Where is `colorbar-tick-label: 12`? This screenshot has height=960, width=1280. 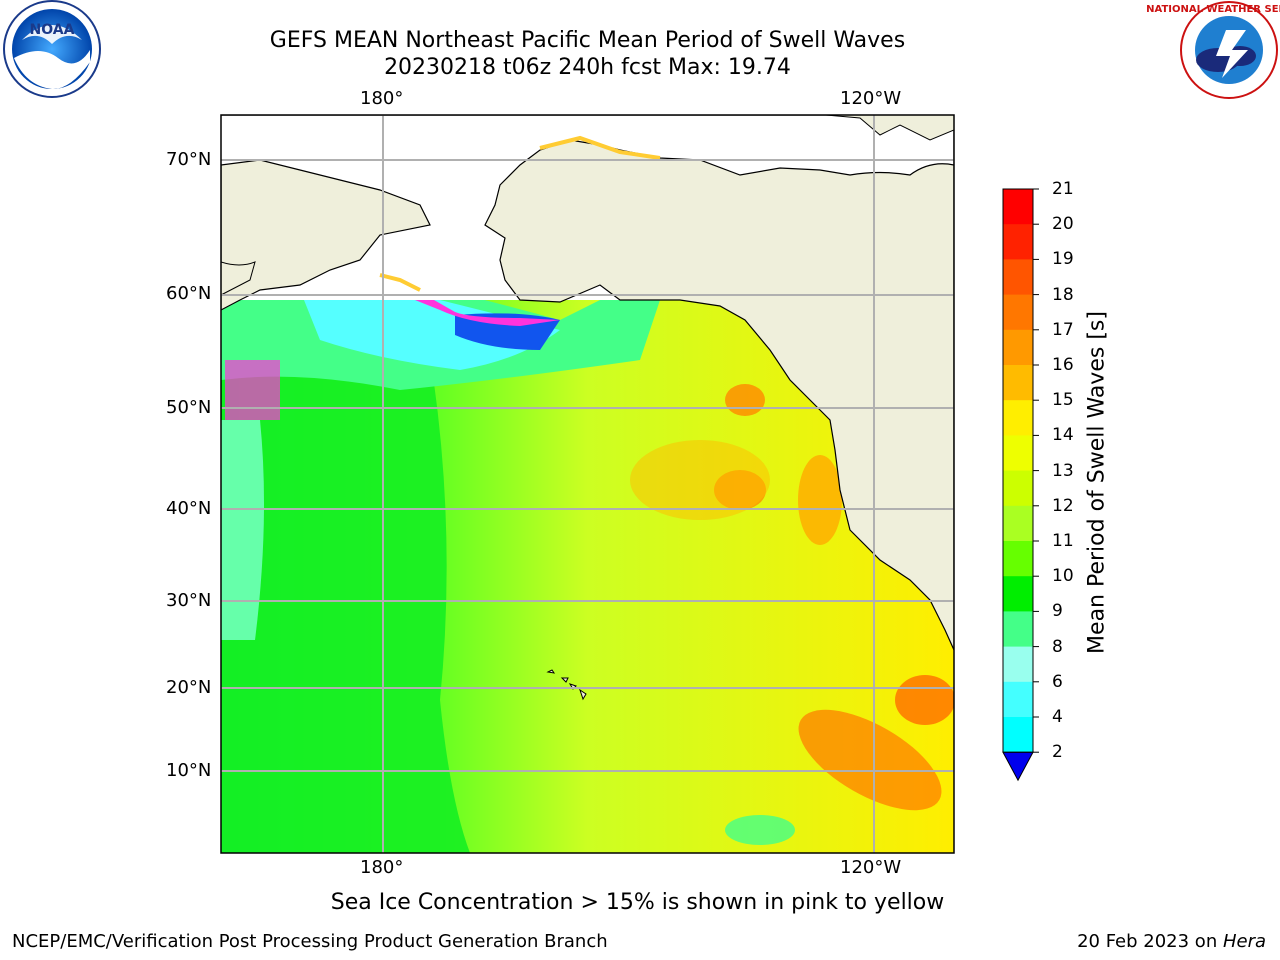
colorbar-tick-label: 12 is located at coordinates (1063, 505).